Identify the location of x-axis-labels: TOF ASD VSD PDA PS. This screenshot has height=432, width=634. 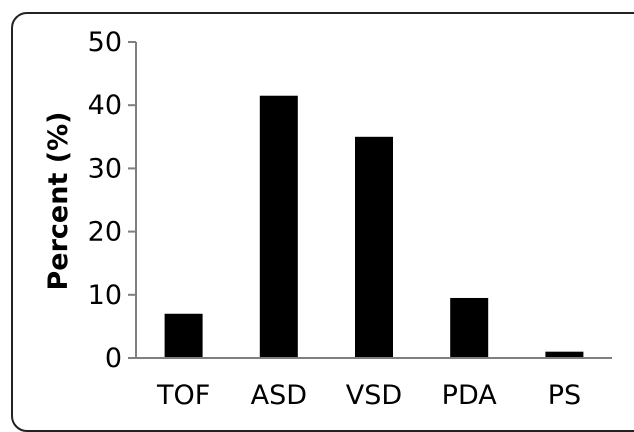
(368, 394).